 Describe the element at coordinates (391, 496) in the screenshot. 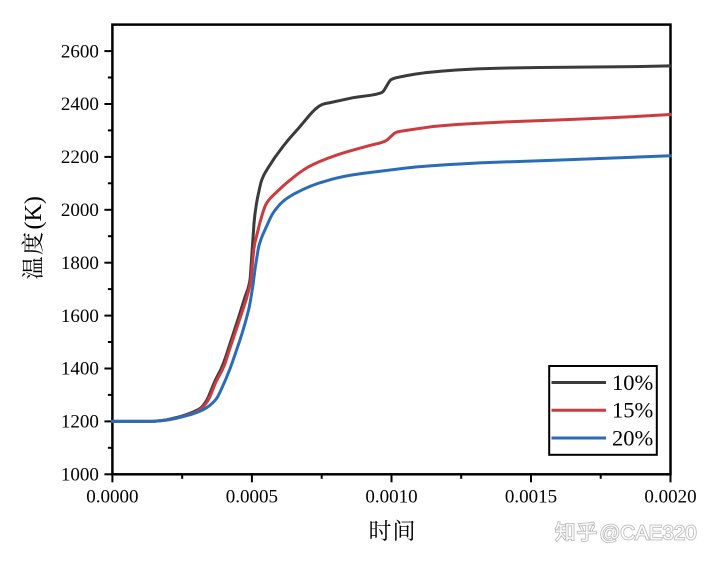

I see `svg-text: 0.0010` at that location.